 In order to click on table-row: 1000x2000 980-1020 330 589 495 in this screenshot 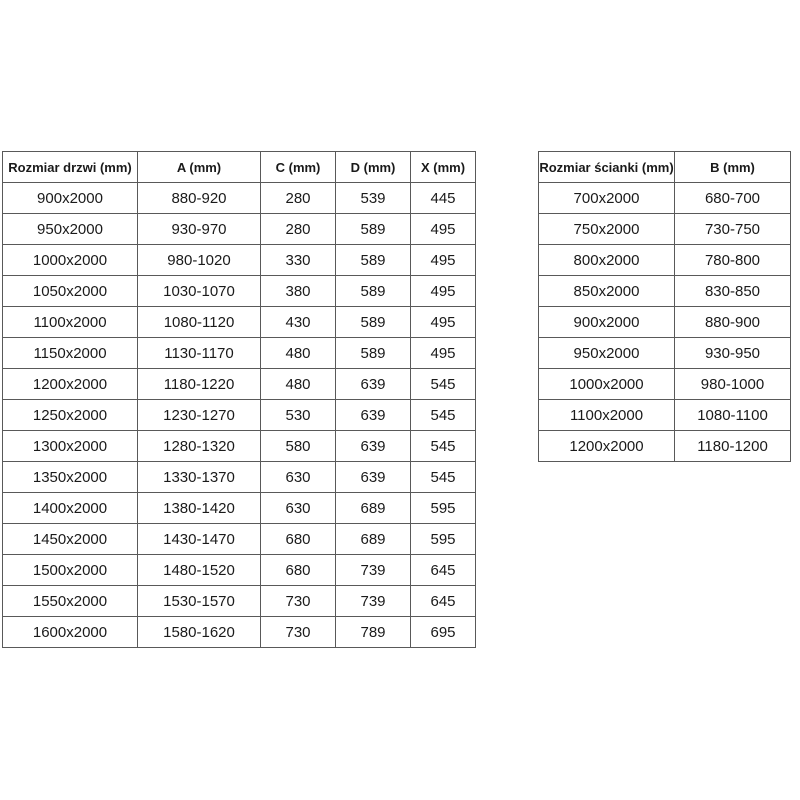, I will do `click(239, 260)`.